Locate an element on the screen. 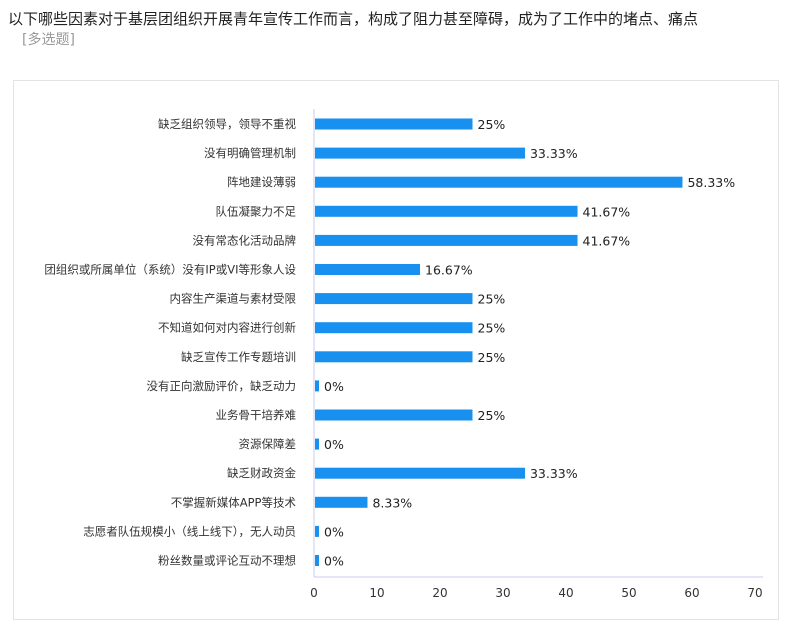 Image resolution: width=792 pixels, height=632 pixels. question-type-tag: [多选题] is located at coordinates (48, 40).